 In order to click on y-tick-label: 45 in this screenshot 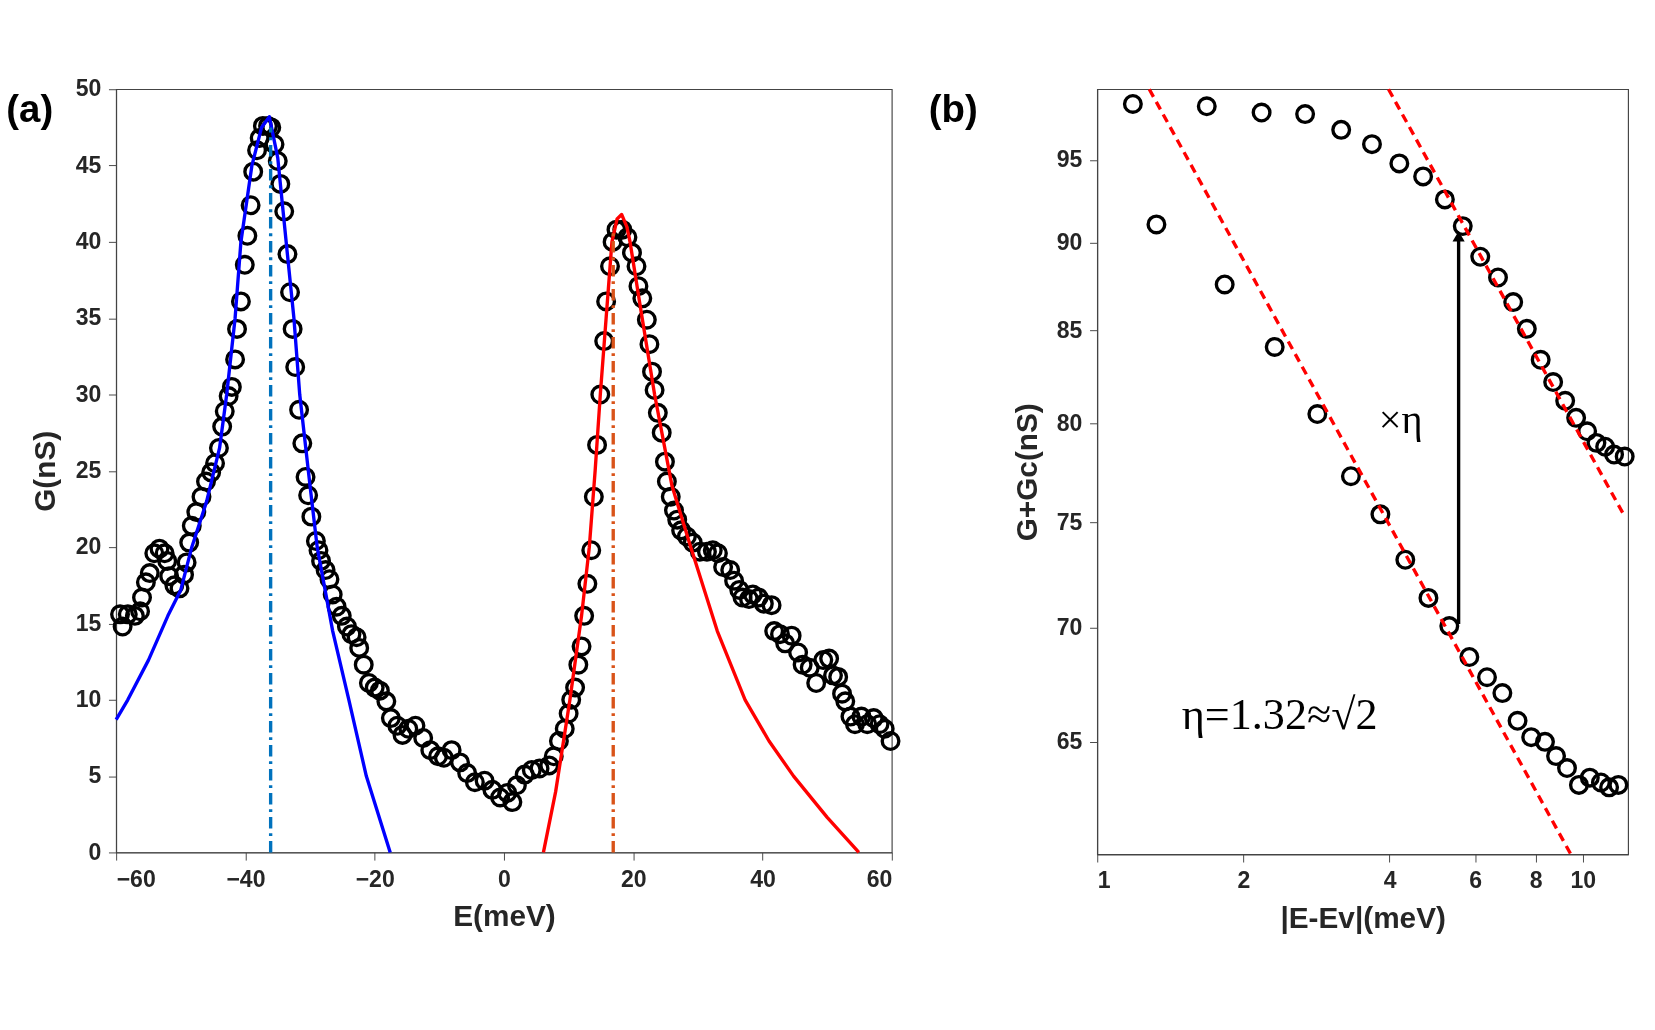, I will do `click(88, 164)`.